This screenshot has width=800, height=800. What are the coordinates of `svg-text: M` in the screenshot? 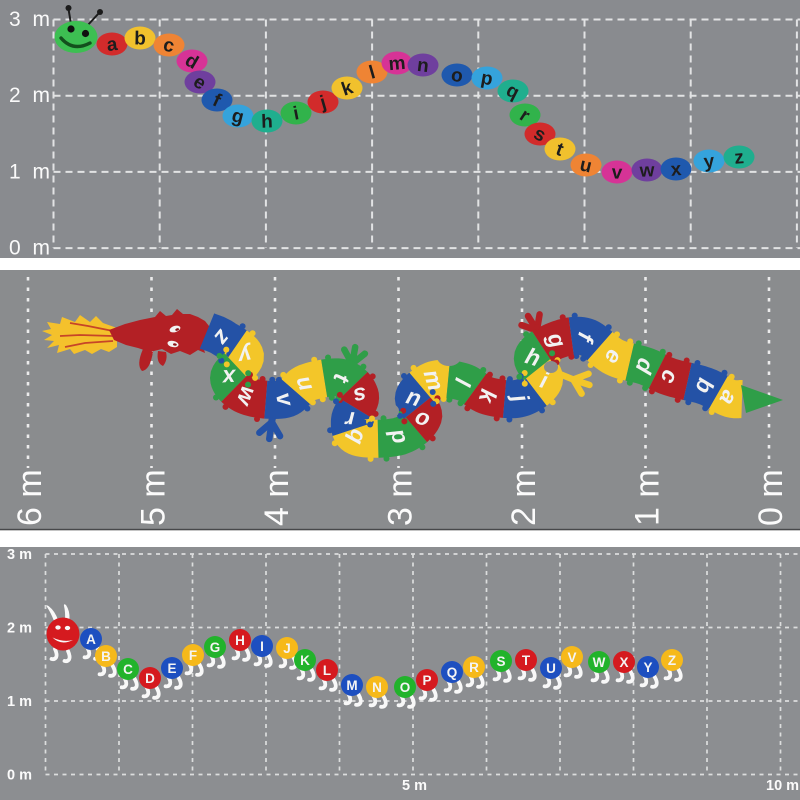 It's located at (351, 685).